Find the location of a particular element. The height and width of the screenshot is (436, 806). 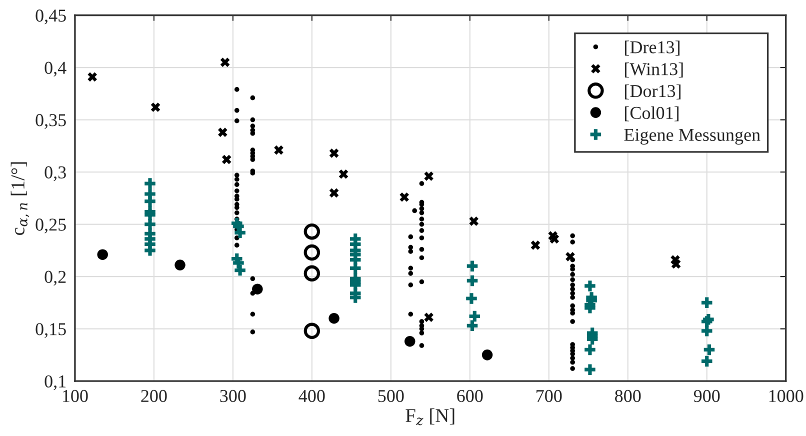

y-tick-label: 0,2 is located at coordinates (55, 278).